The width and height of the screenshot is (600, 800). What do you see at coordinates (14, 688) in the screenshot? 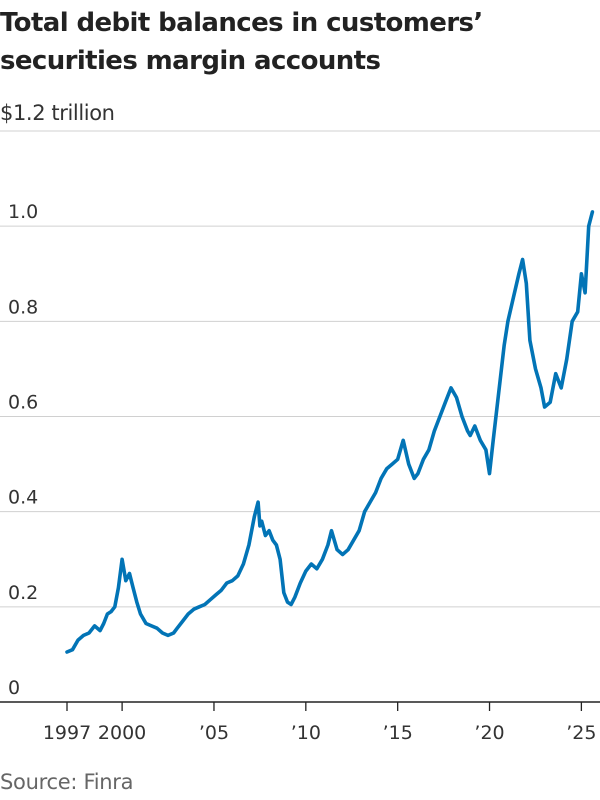
I see `y-tick-label: 0` at bounding box center [14, 688].